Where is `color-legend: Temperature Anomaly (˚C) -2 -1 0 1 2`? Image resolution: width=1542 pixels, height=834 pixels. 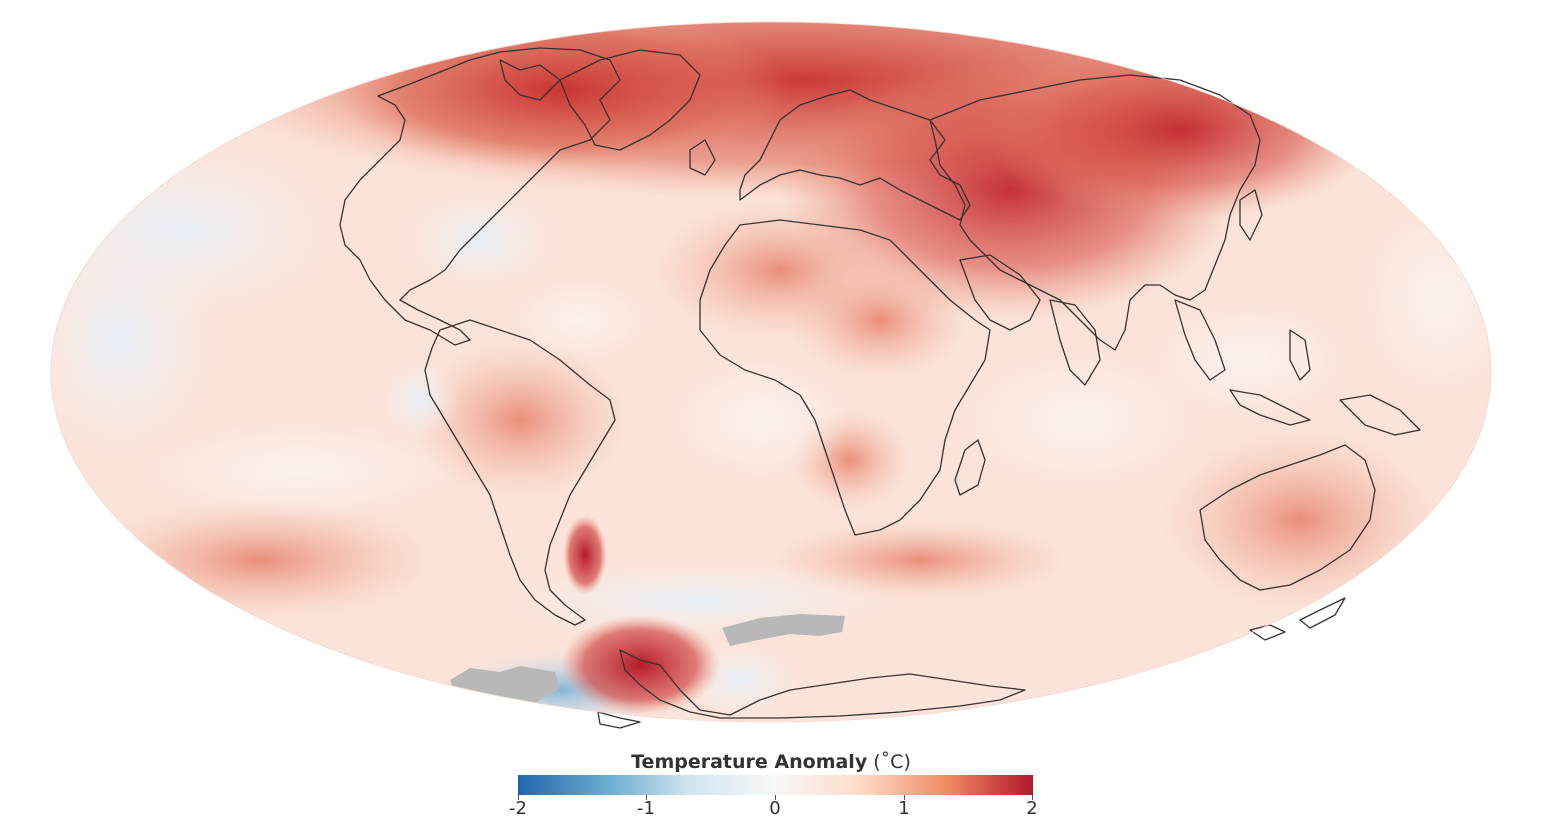 color-legend: Temperature Anomaly (˚C) -2 -1 0 1 2 is located at coordinates (771, 787).